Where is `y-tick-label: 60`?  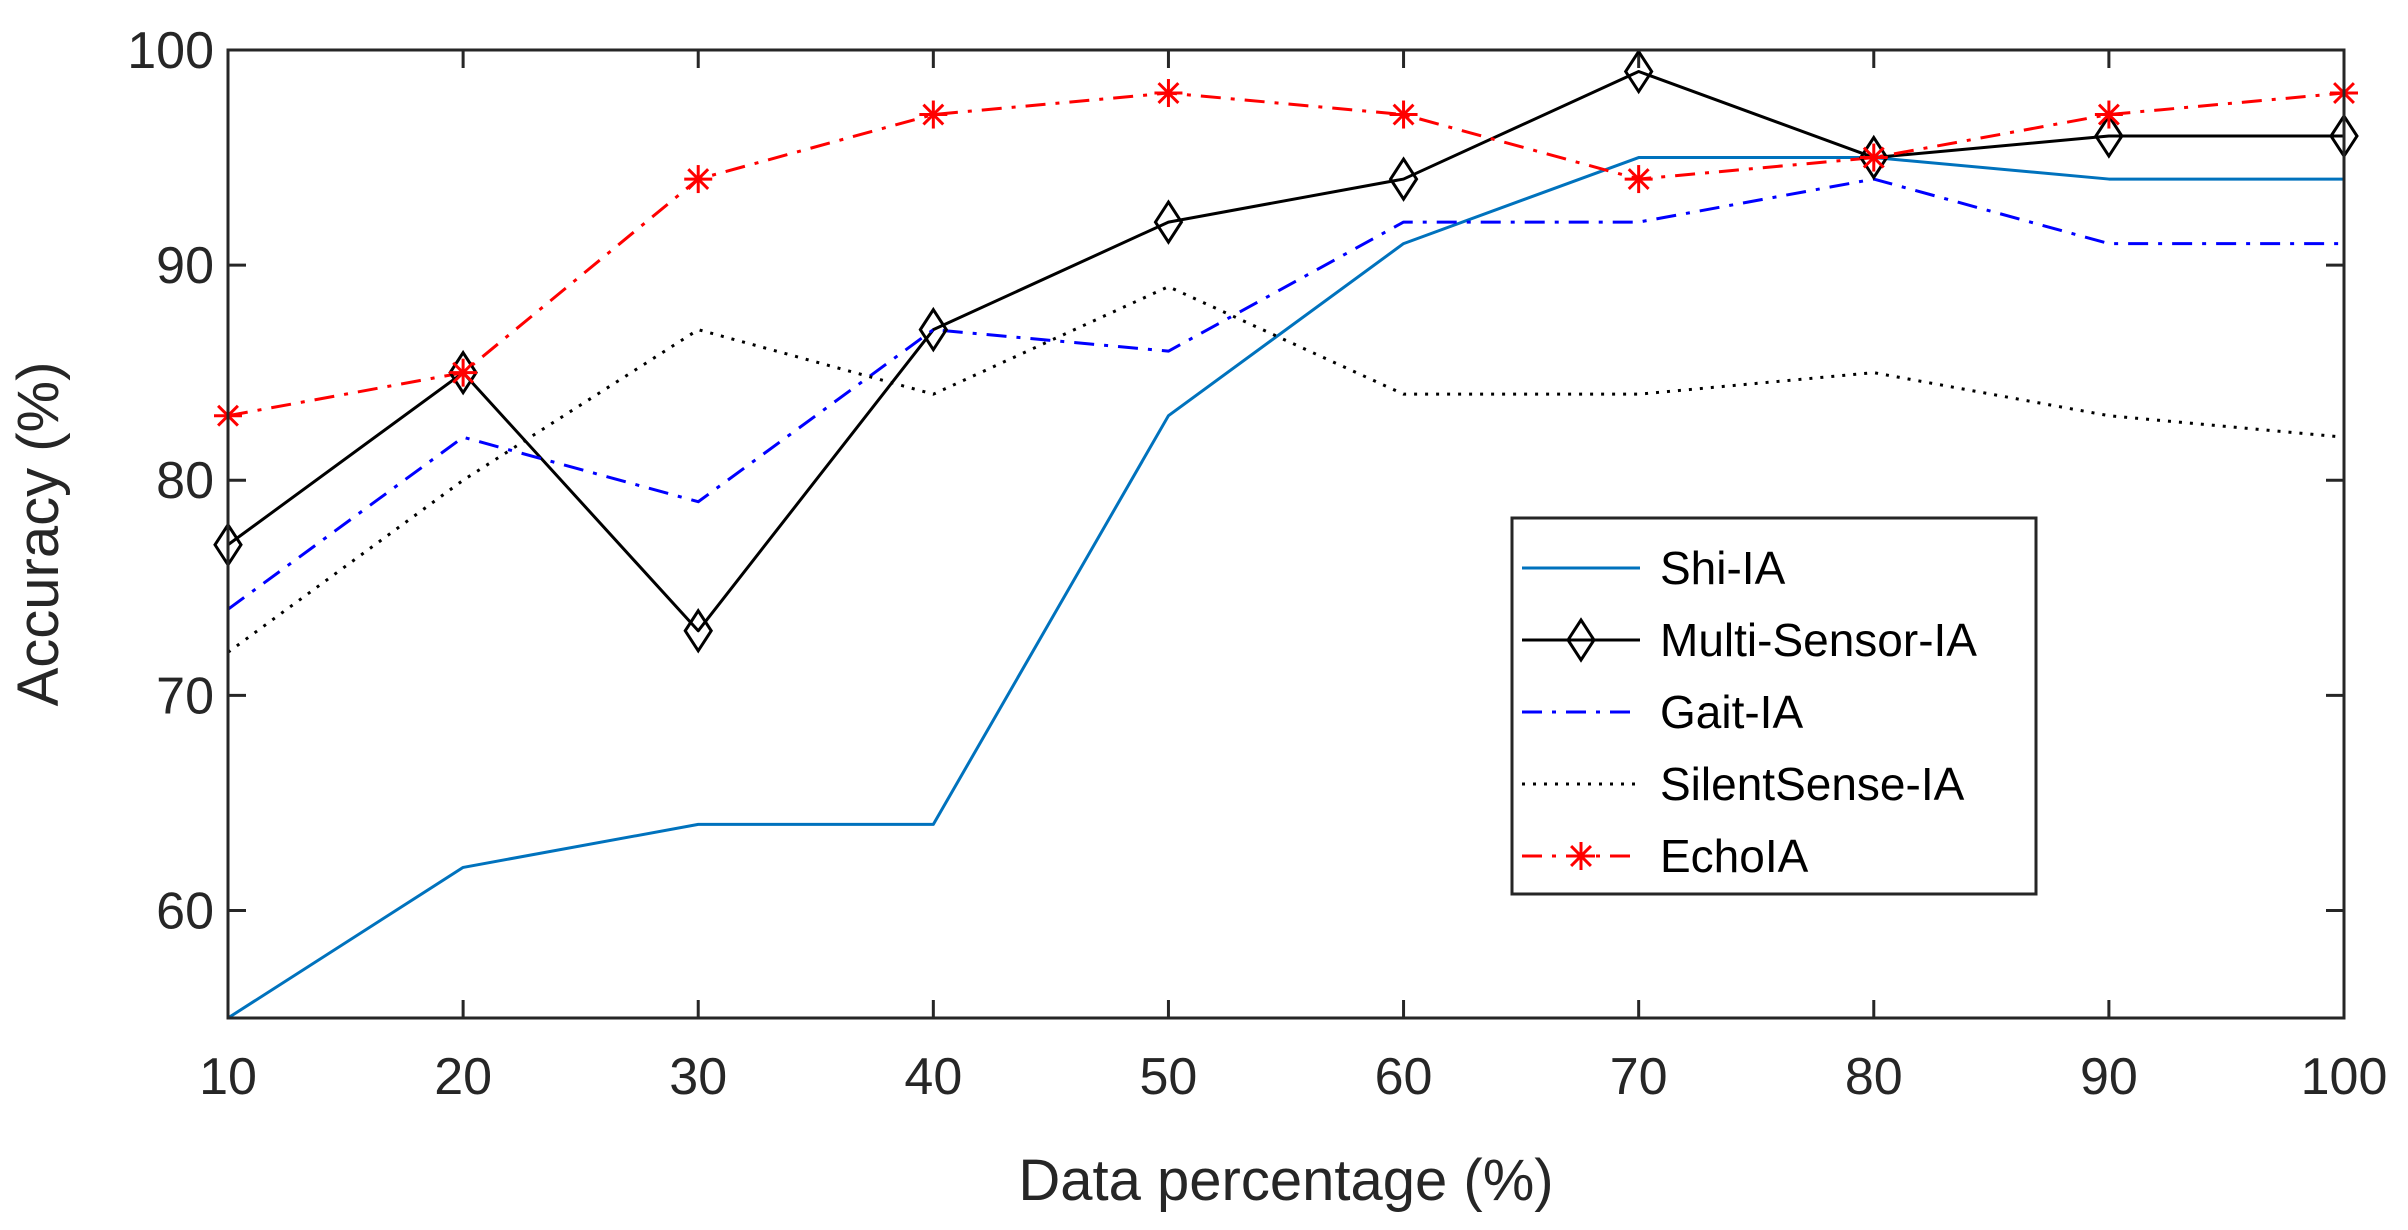 y-tick-label: 60 is located at coordinates (185, 911).